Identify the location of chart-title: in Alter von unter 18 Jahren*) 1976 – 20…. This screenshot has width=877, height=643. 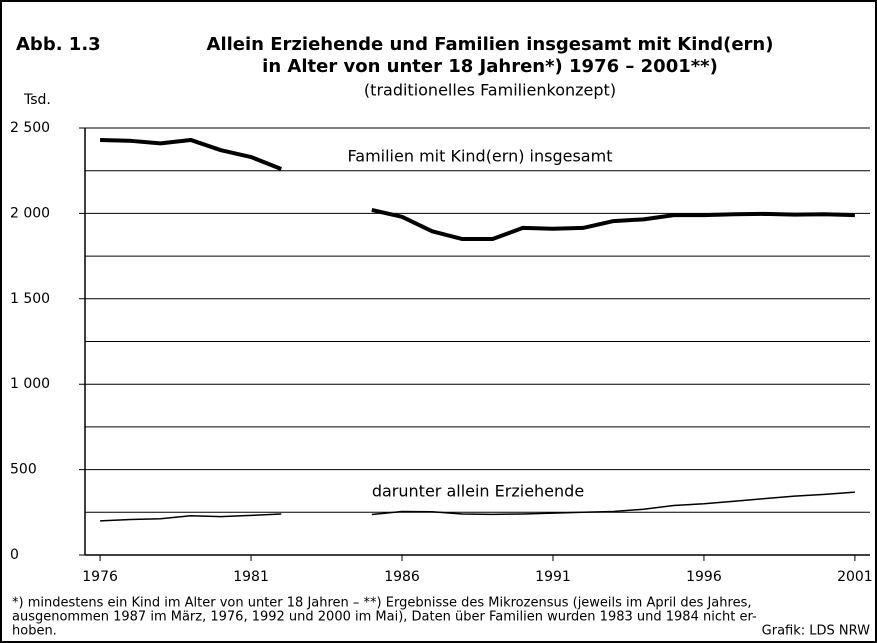
(490, 66).